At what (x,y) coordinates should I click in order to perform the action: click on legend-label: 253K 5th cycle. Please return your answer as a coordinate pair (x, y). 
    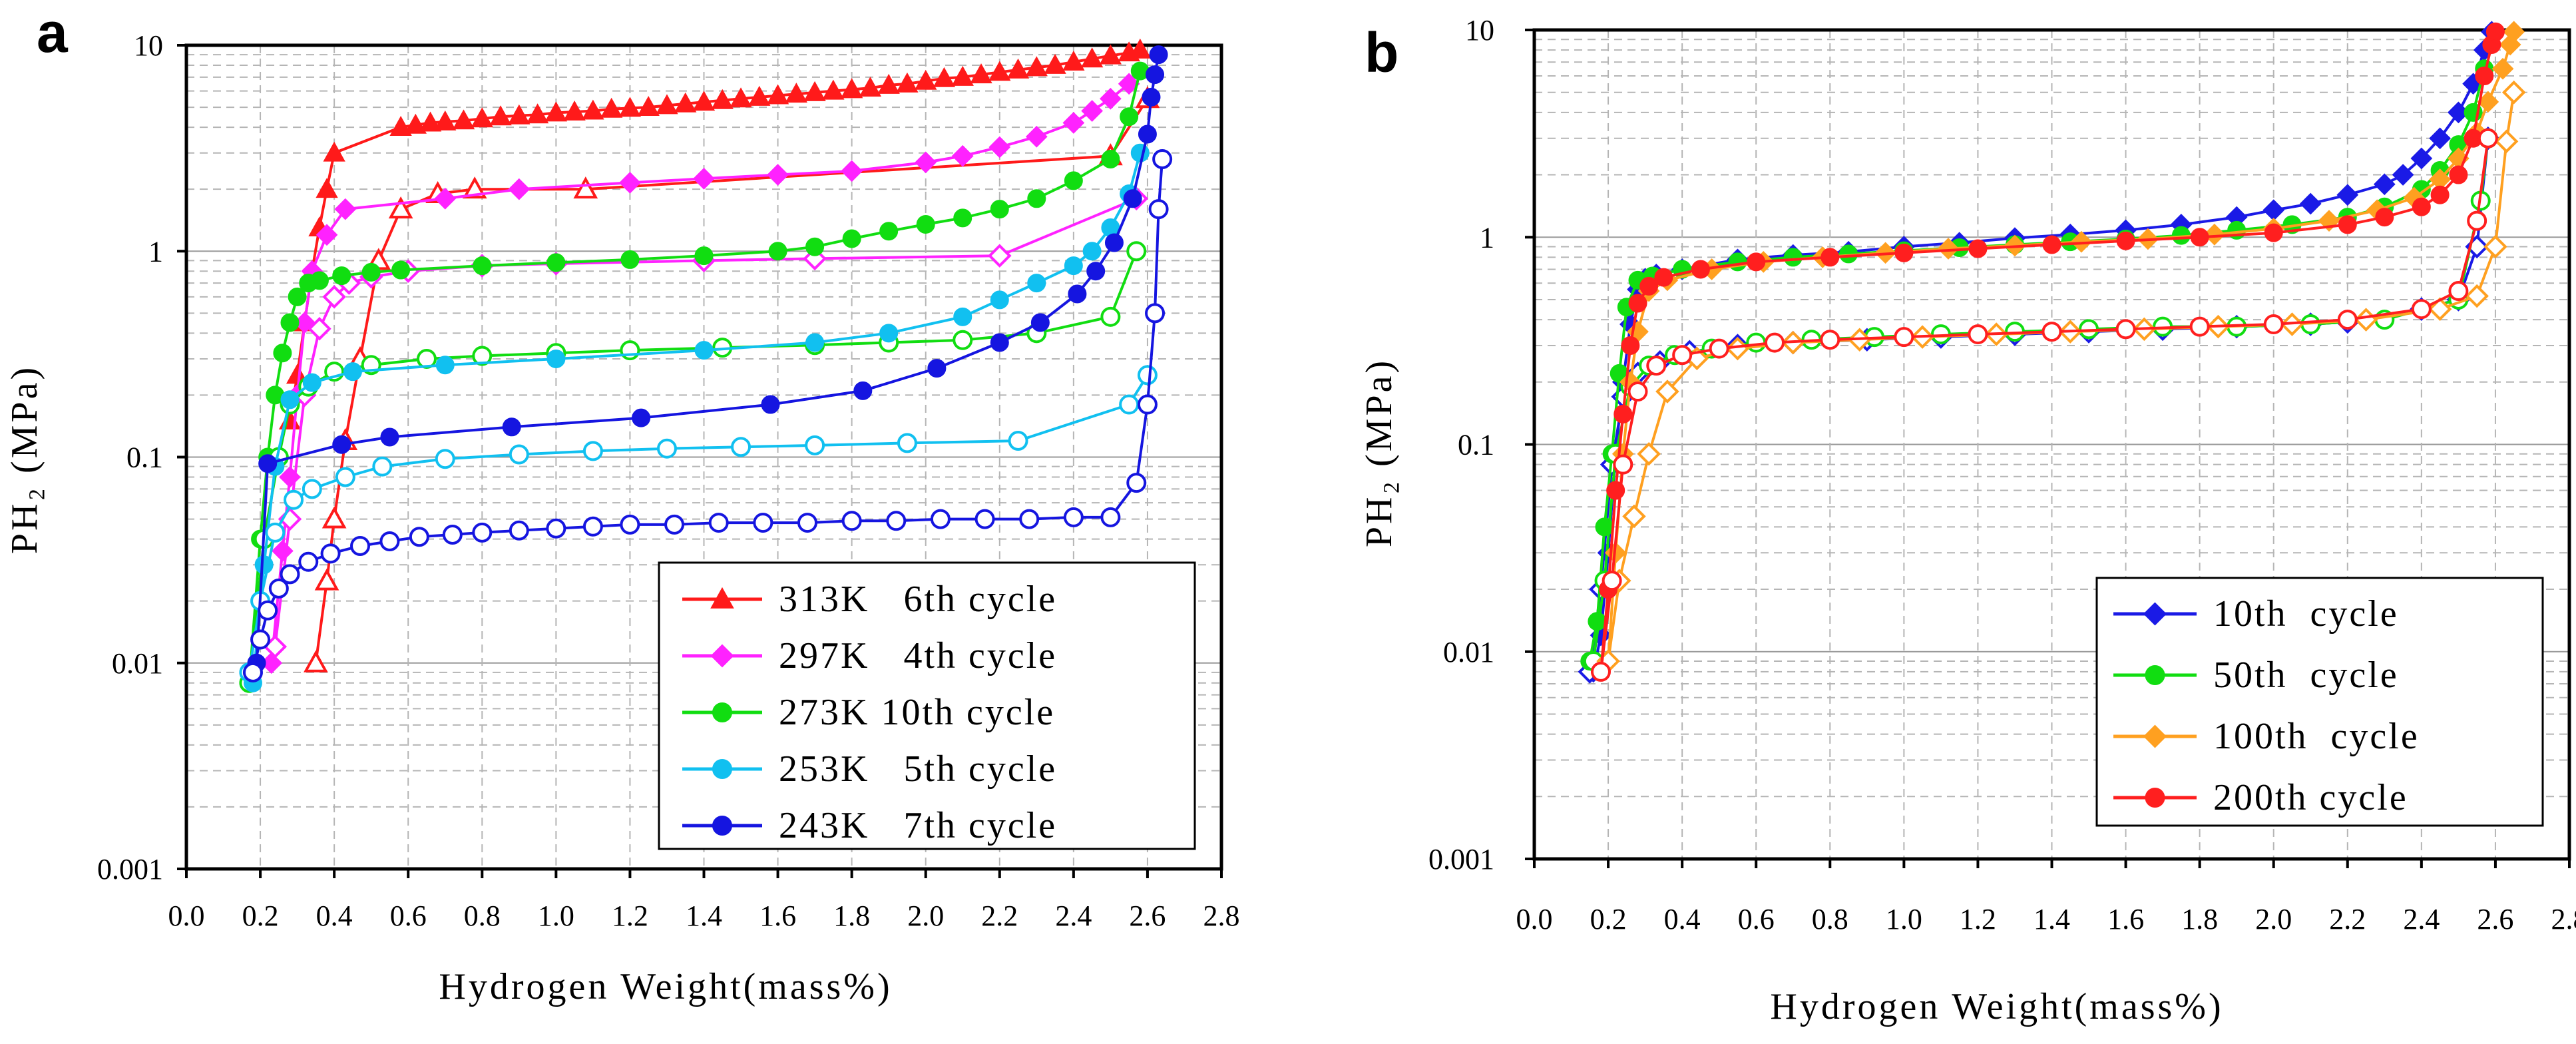
    Looking at the image, I should click on (918, 769).